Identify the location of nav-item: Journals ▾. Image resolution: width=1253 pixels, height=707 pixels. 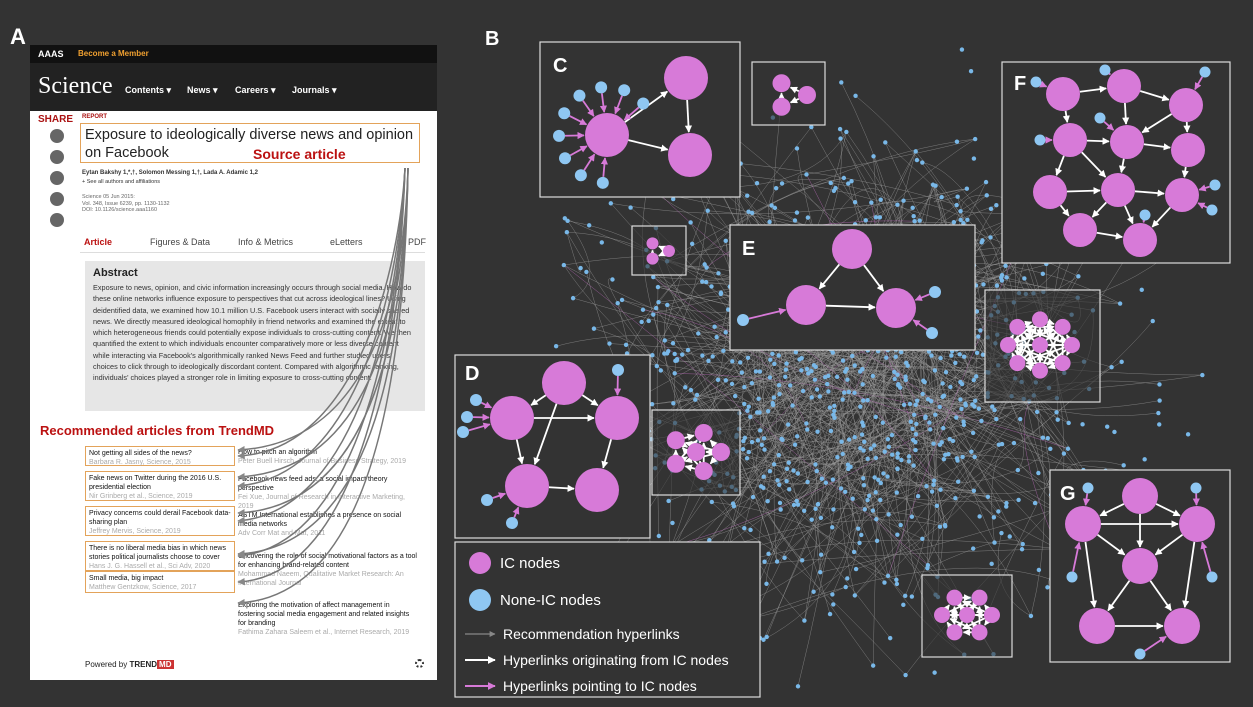
(314, 90).